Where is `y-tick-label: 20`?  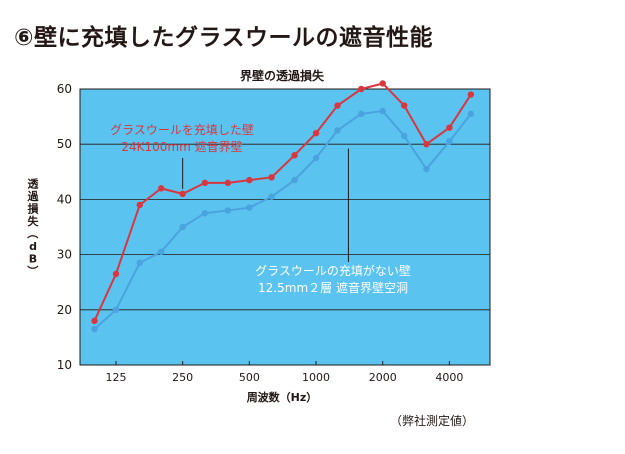 y-tick-label: 20 is located at coordinates (64, 310).